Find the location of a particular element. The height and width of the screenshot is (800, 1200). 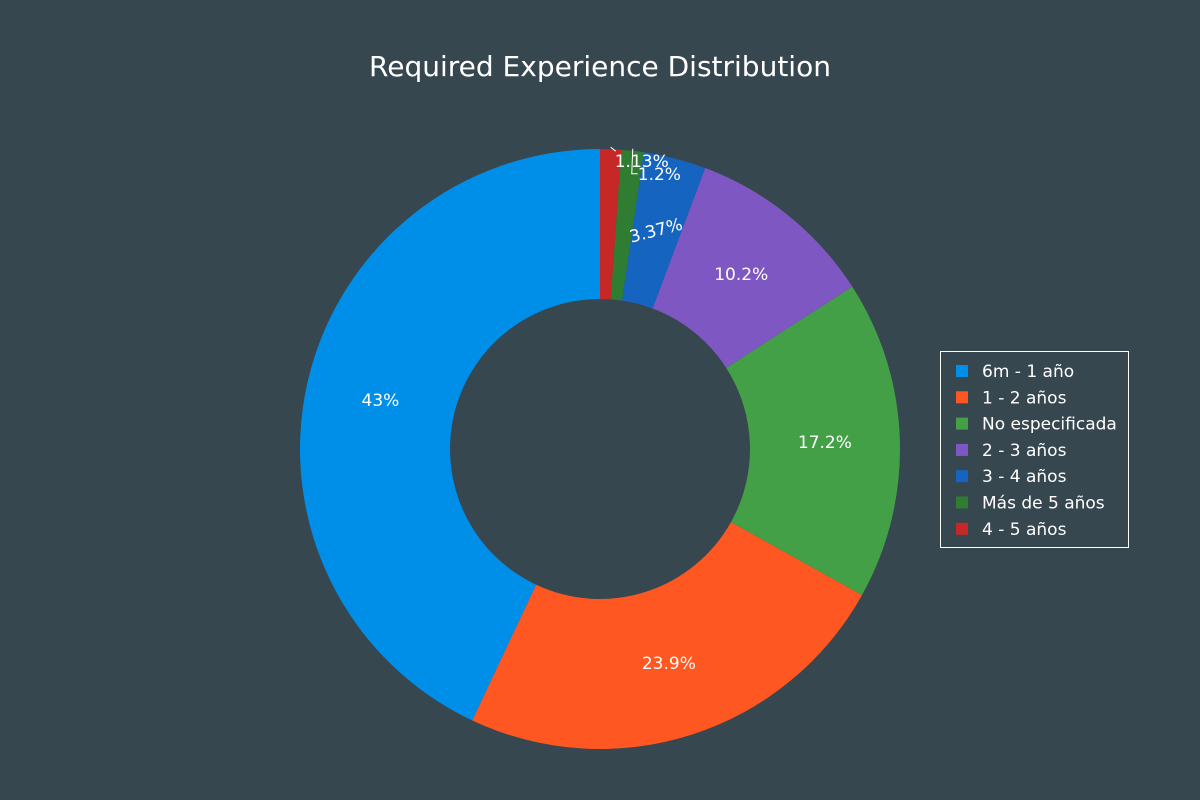

slice-label-no-especificada: 17.2% is located at coordinates (825, 443).